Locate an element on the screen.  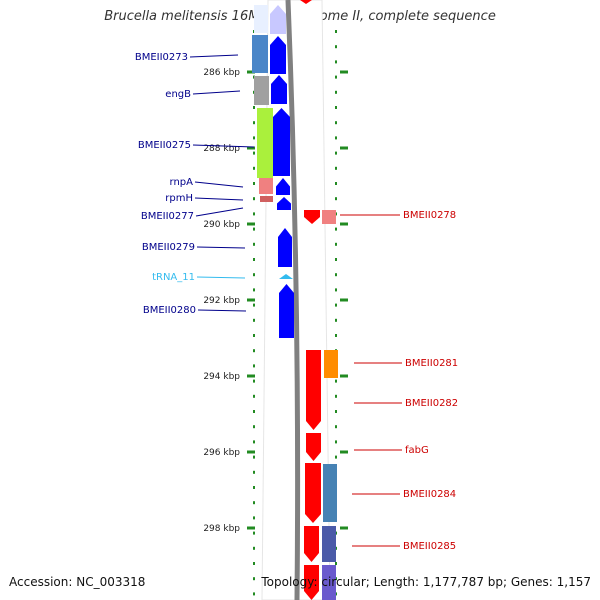
gene-label-left: tRNA_11 is located at coordinates (173, 277).